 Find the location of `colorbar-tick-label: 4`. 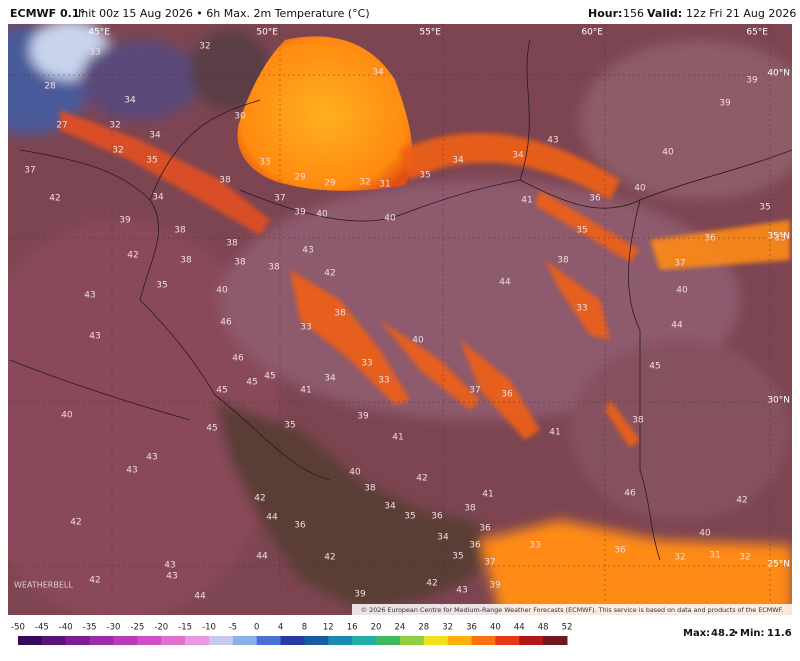

colorbar-tick-label: 4 is located at coordinates (280, 628).